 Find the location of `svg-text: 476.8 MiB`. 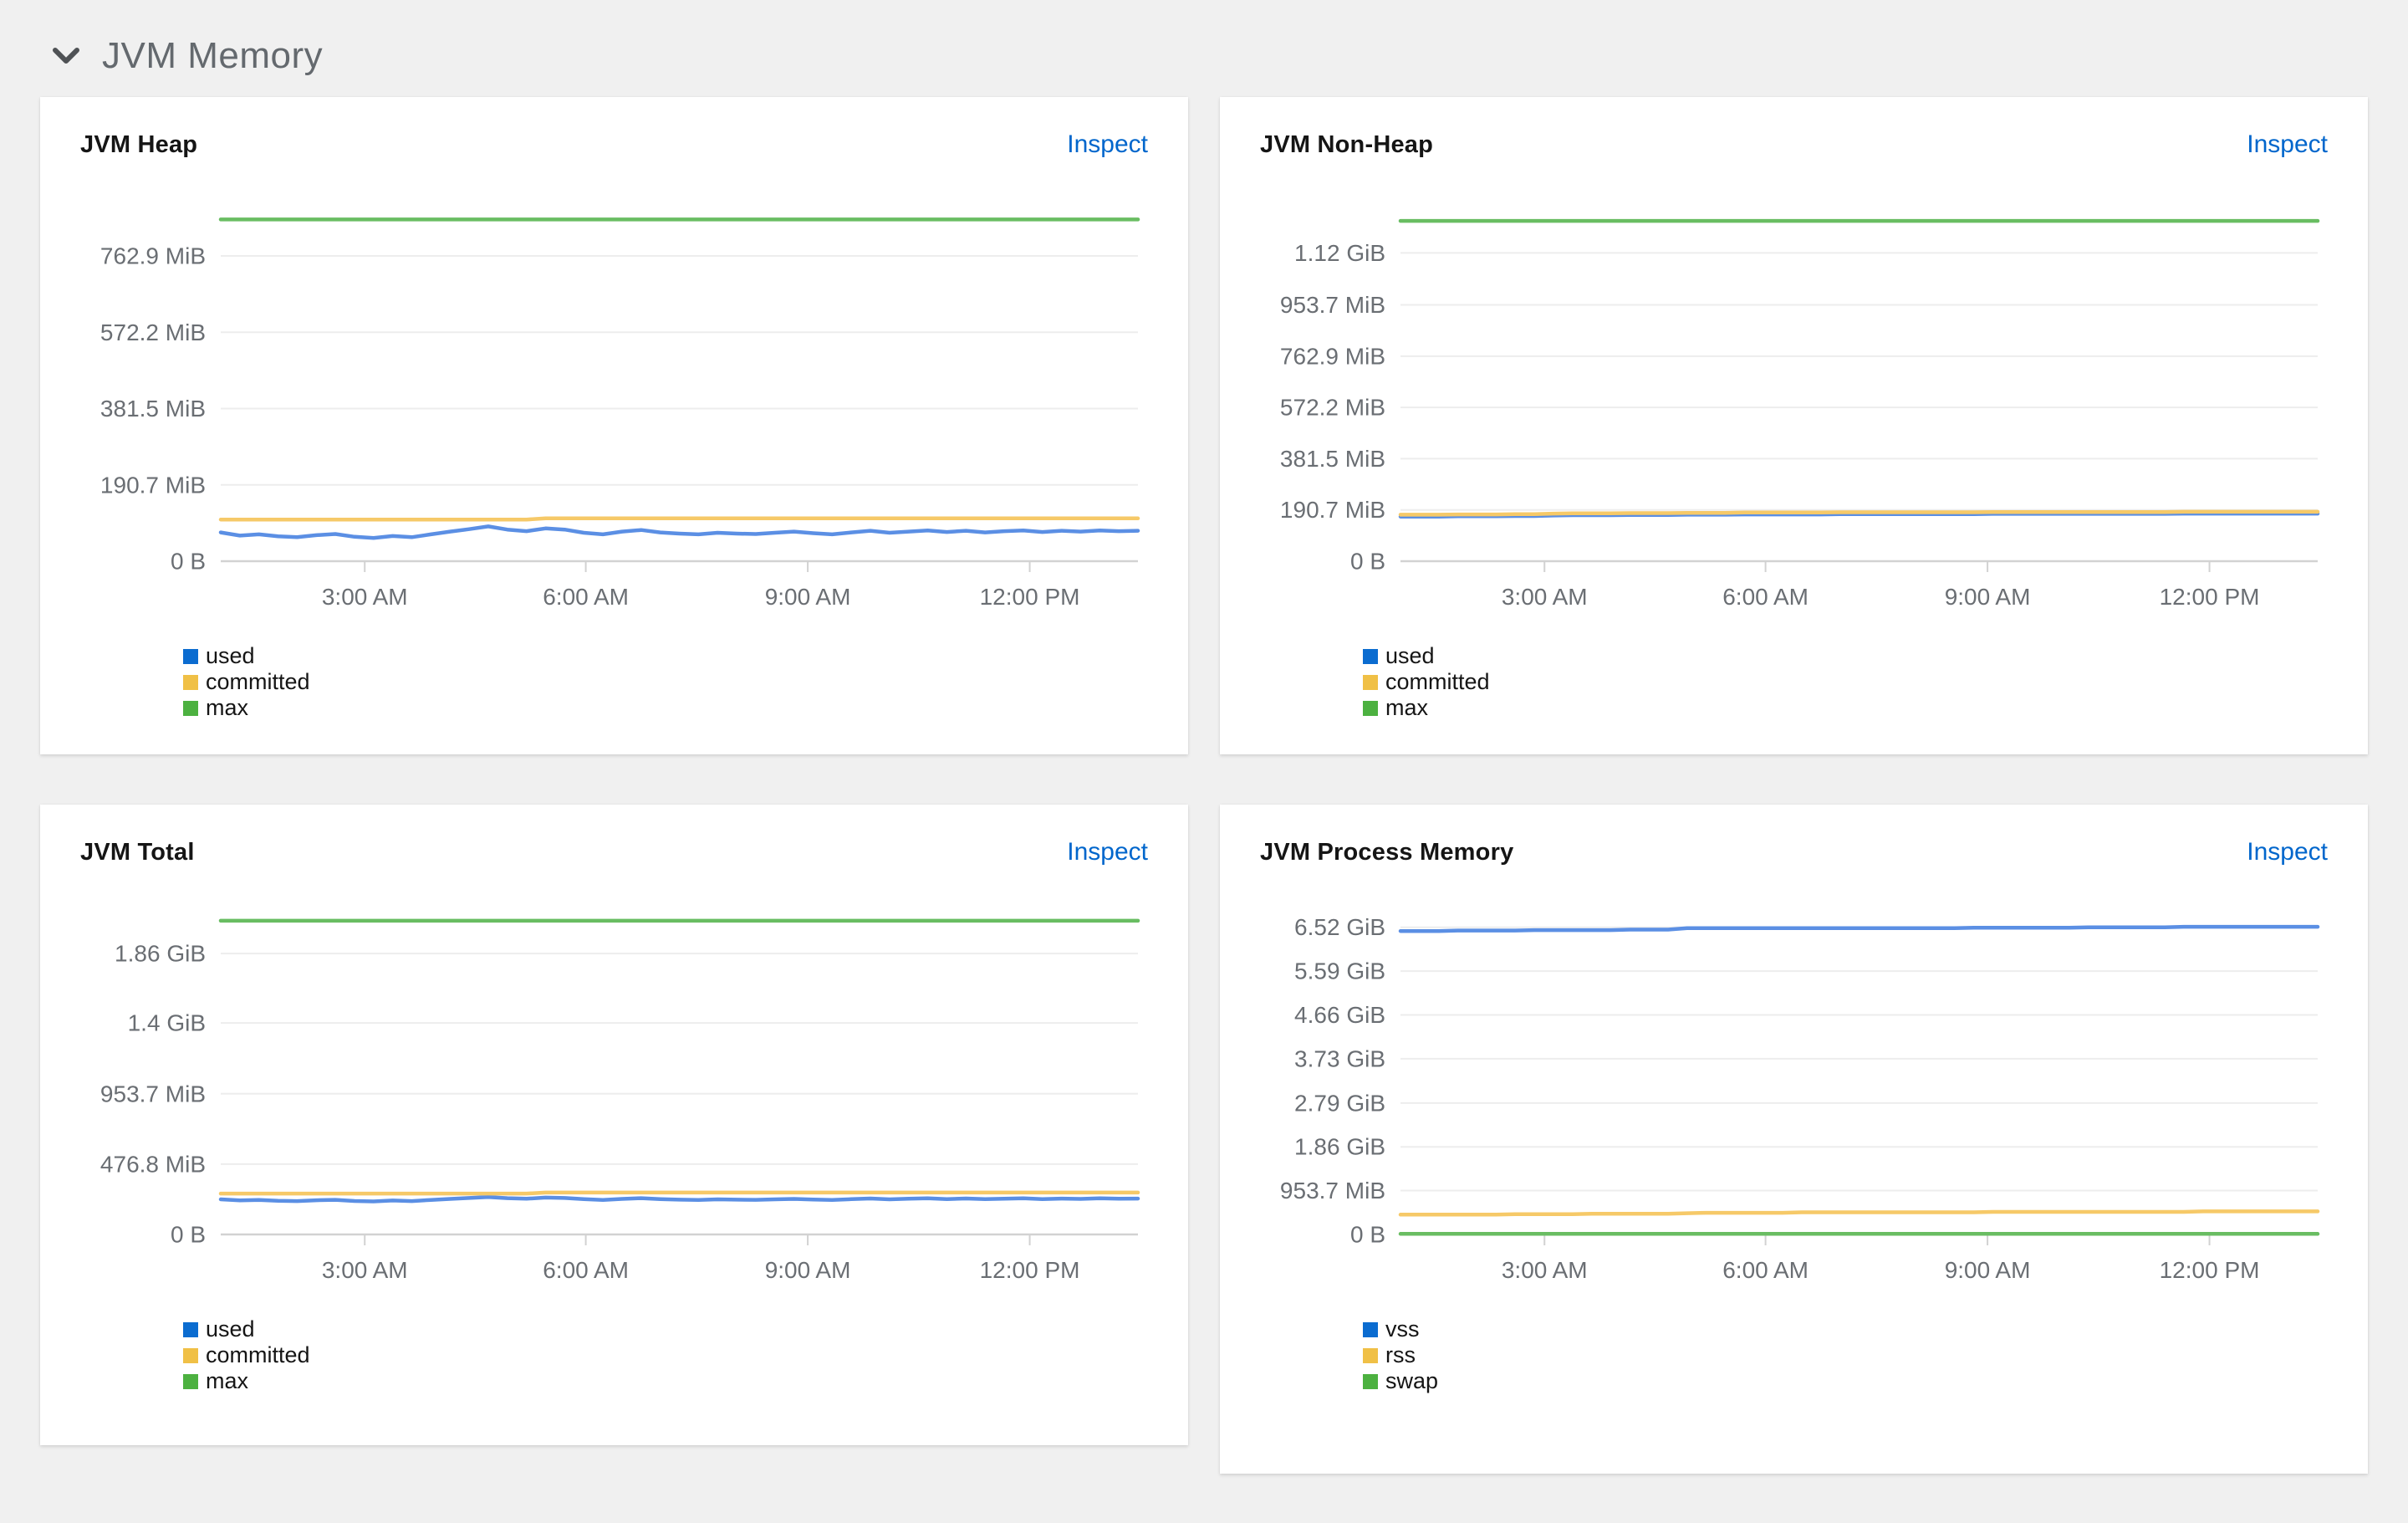

svg-text: 476.8 MiB is located at coordinates (153, 1164).